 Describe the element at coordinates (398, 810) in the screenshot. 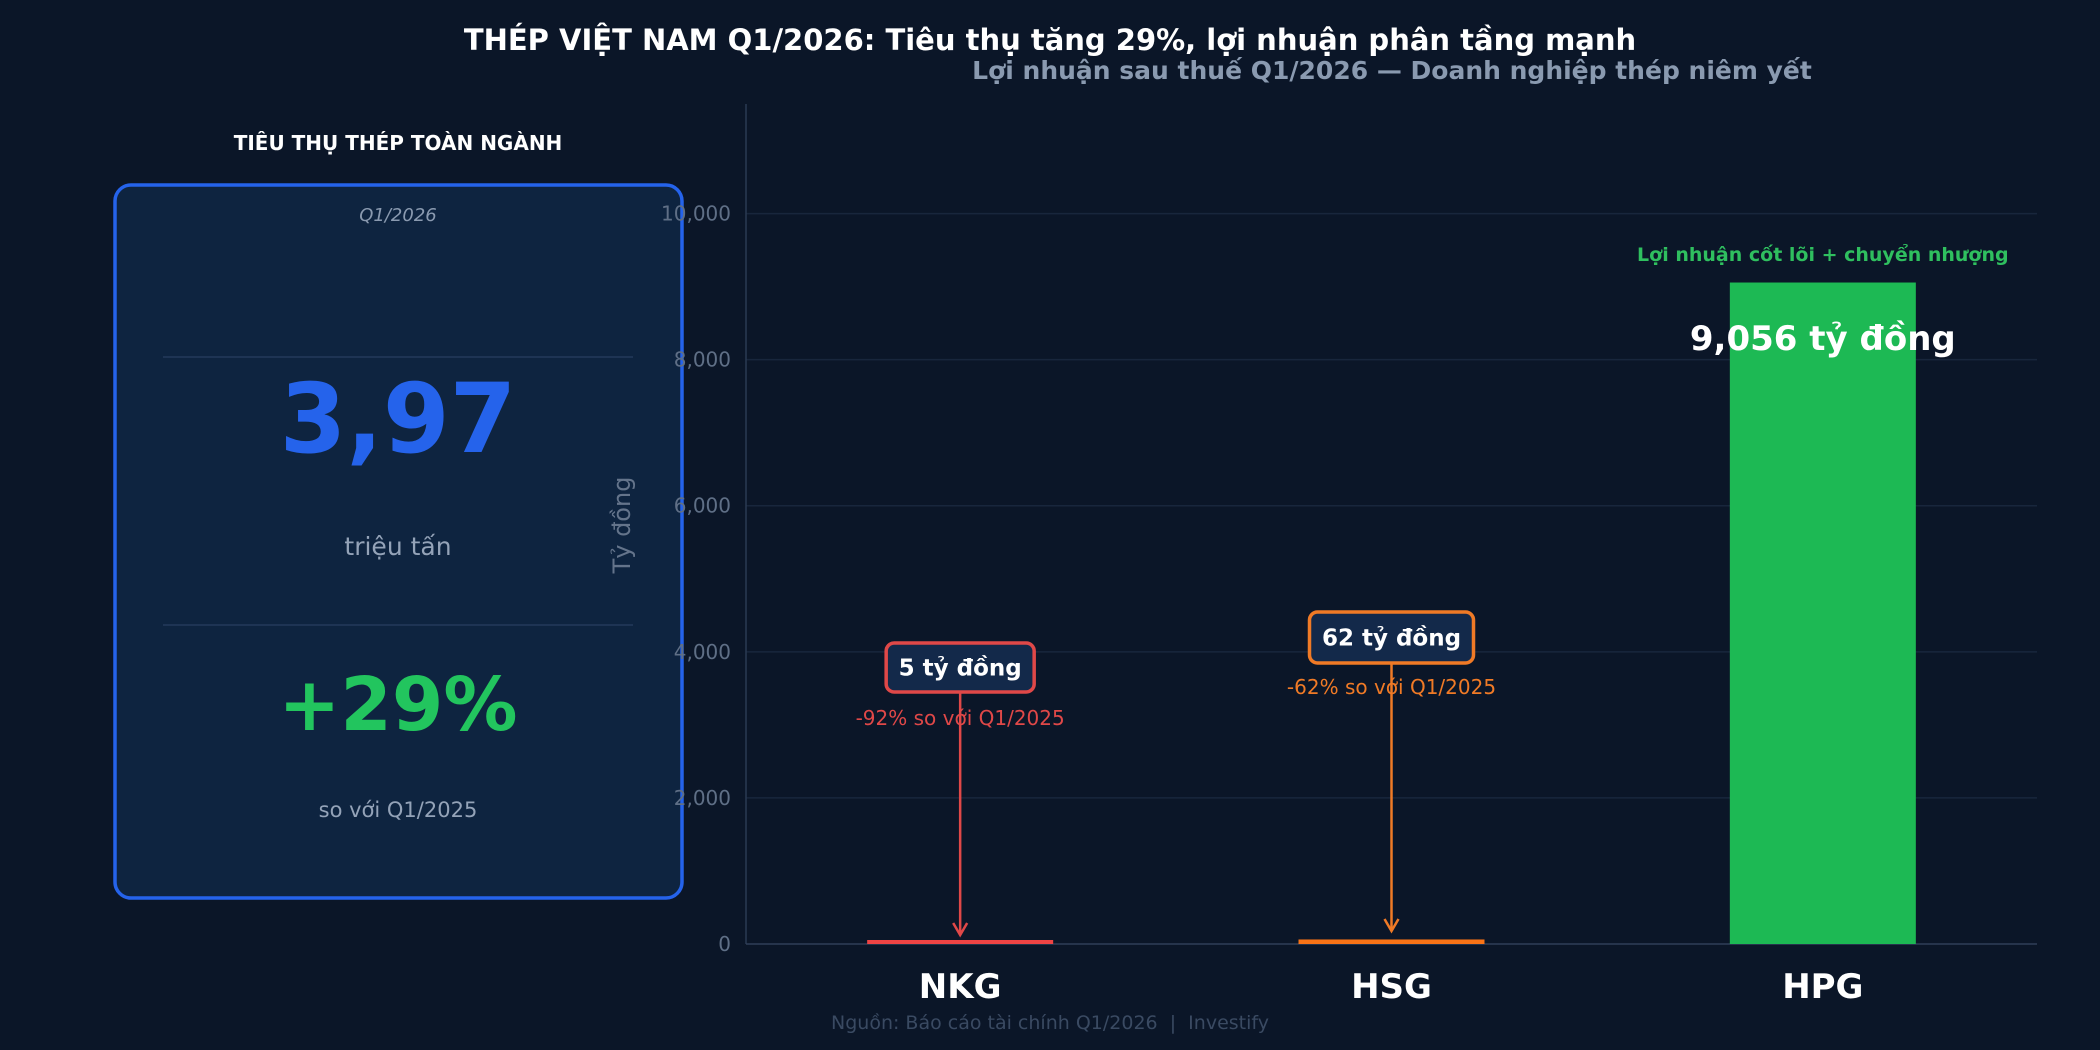

I see `growth-note: so với Q1/2025` at that location.